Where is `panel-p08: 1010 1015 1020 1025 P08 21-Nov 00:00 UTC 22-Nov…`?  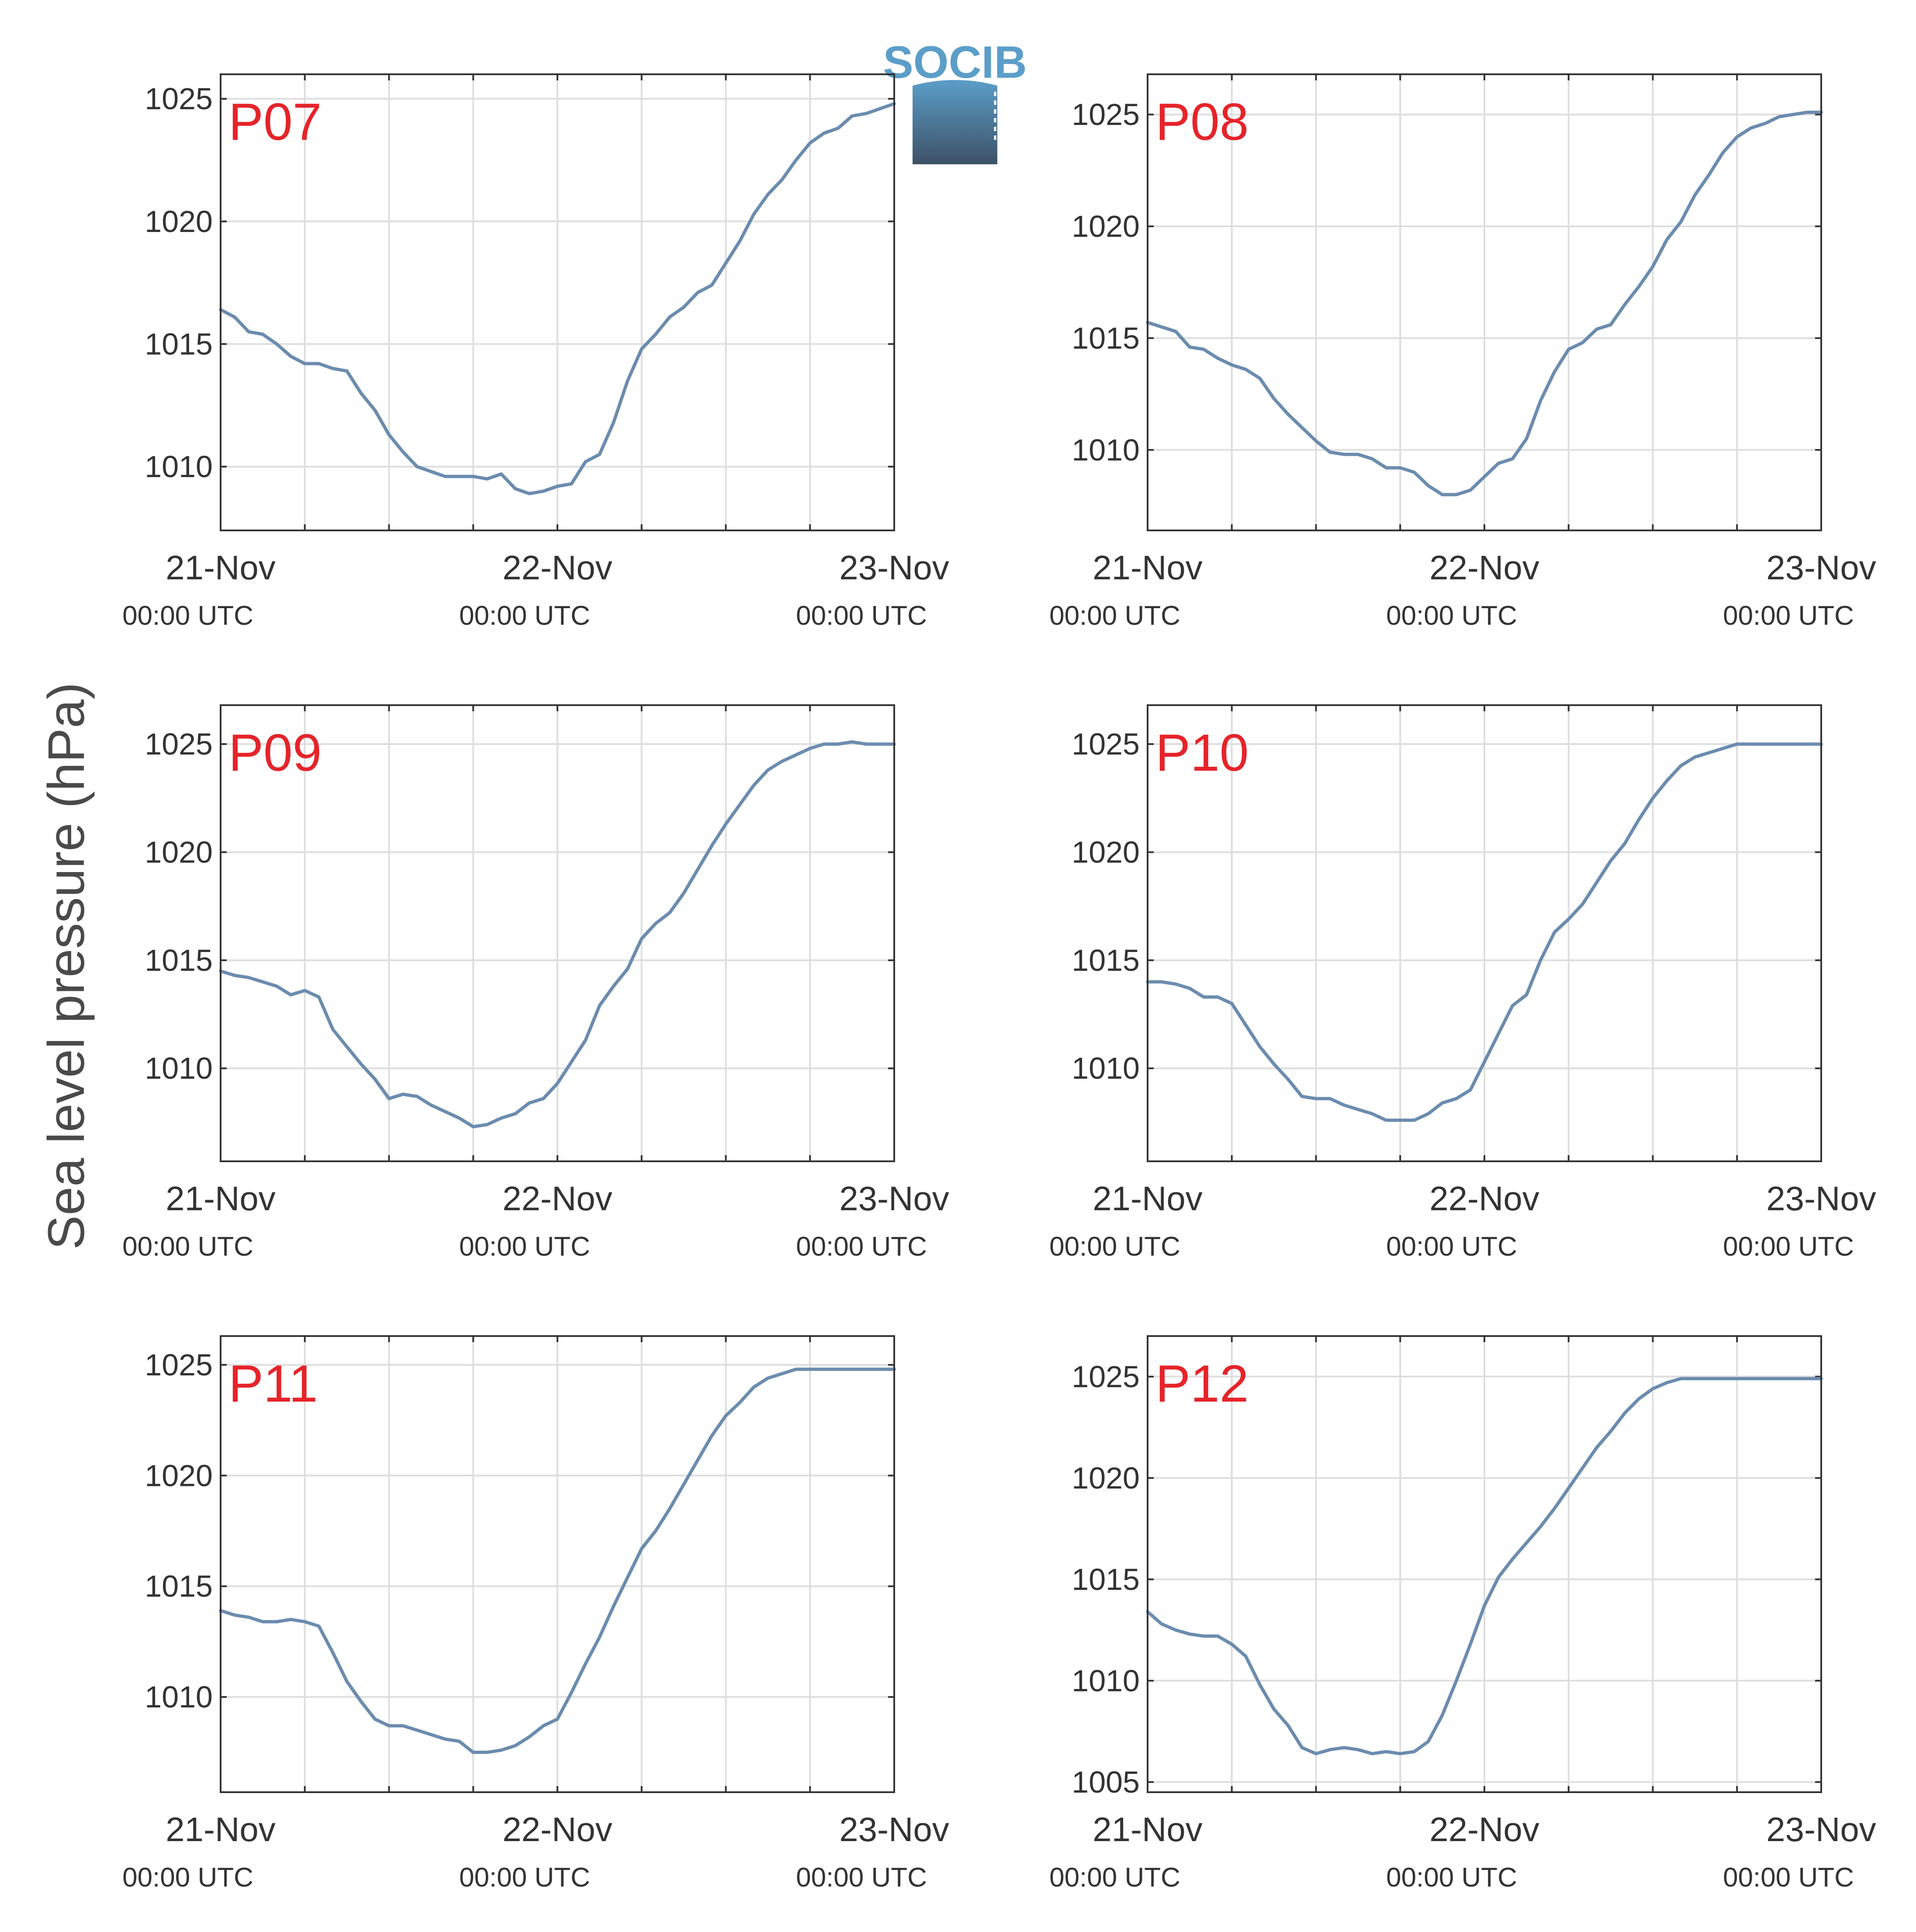 panel-p08: 1010 1015 1020 1025 P08 21-Nov 00:00 UTC 22-Nov… is located at coordinates (1462, 352).